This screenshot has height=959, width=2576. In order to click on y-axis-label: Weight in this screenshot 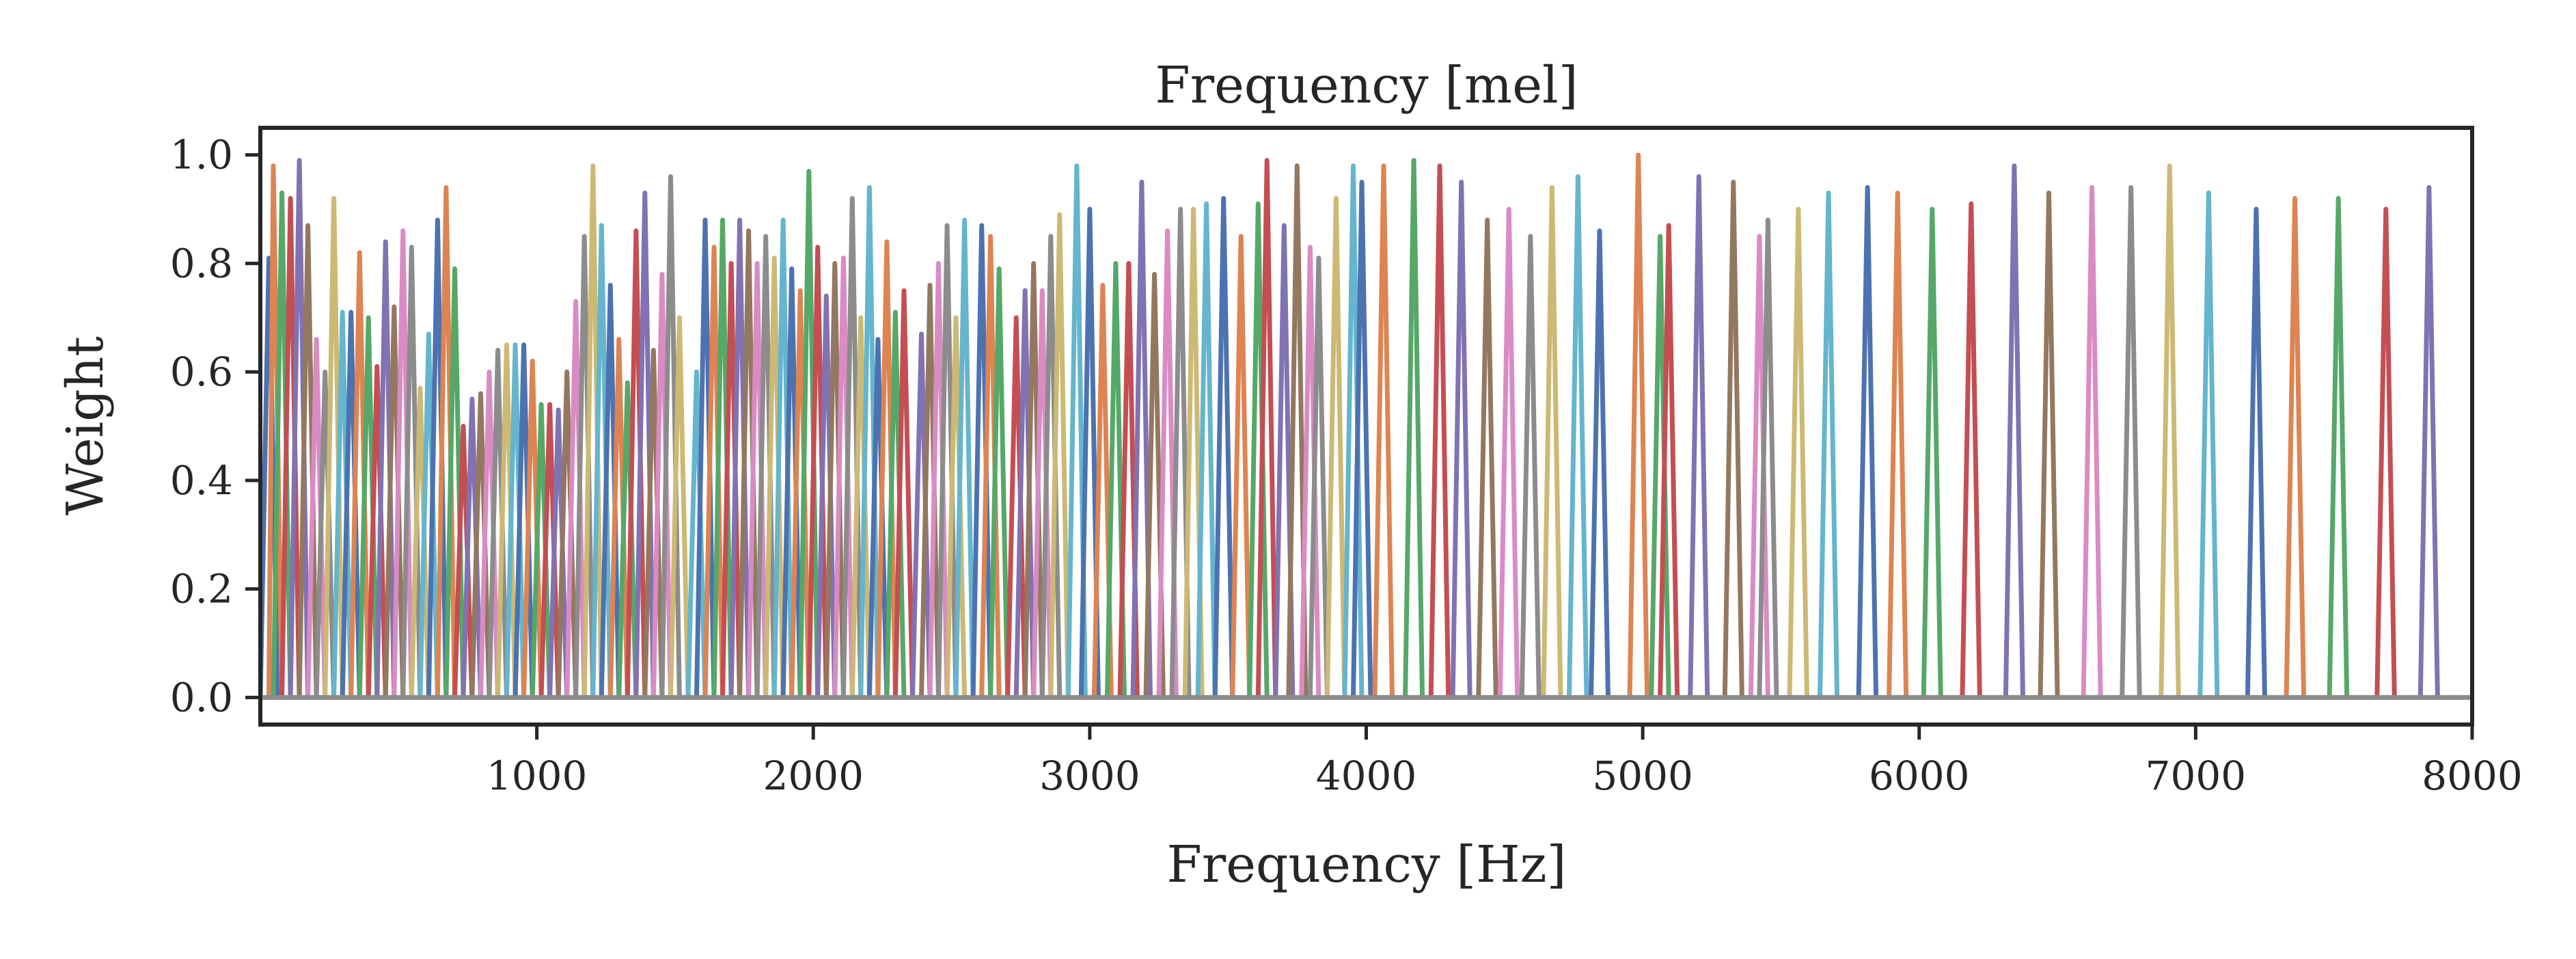, I will do `click(85, 426)`.